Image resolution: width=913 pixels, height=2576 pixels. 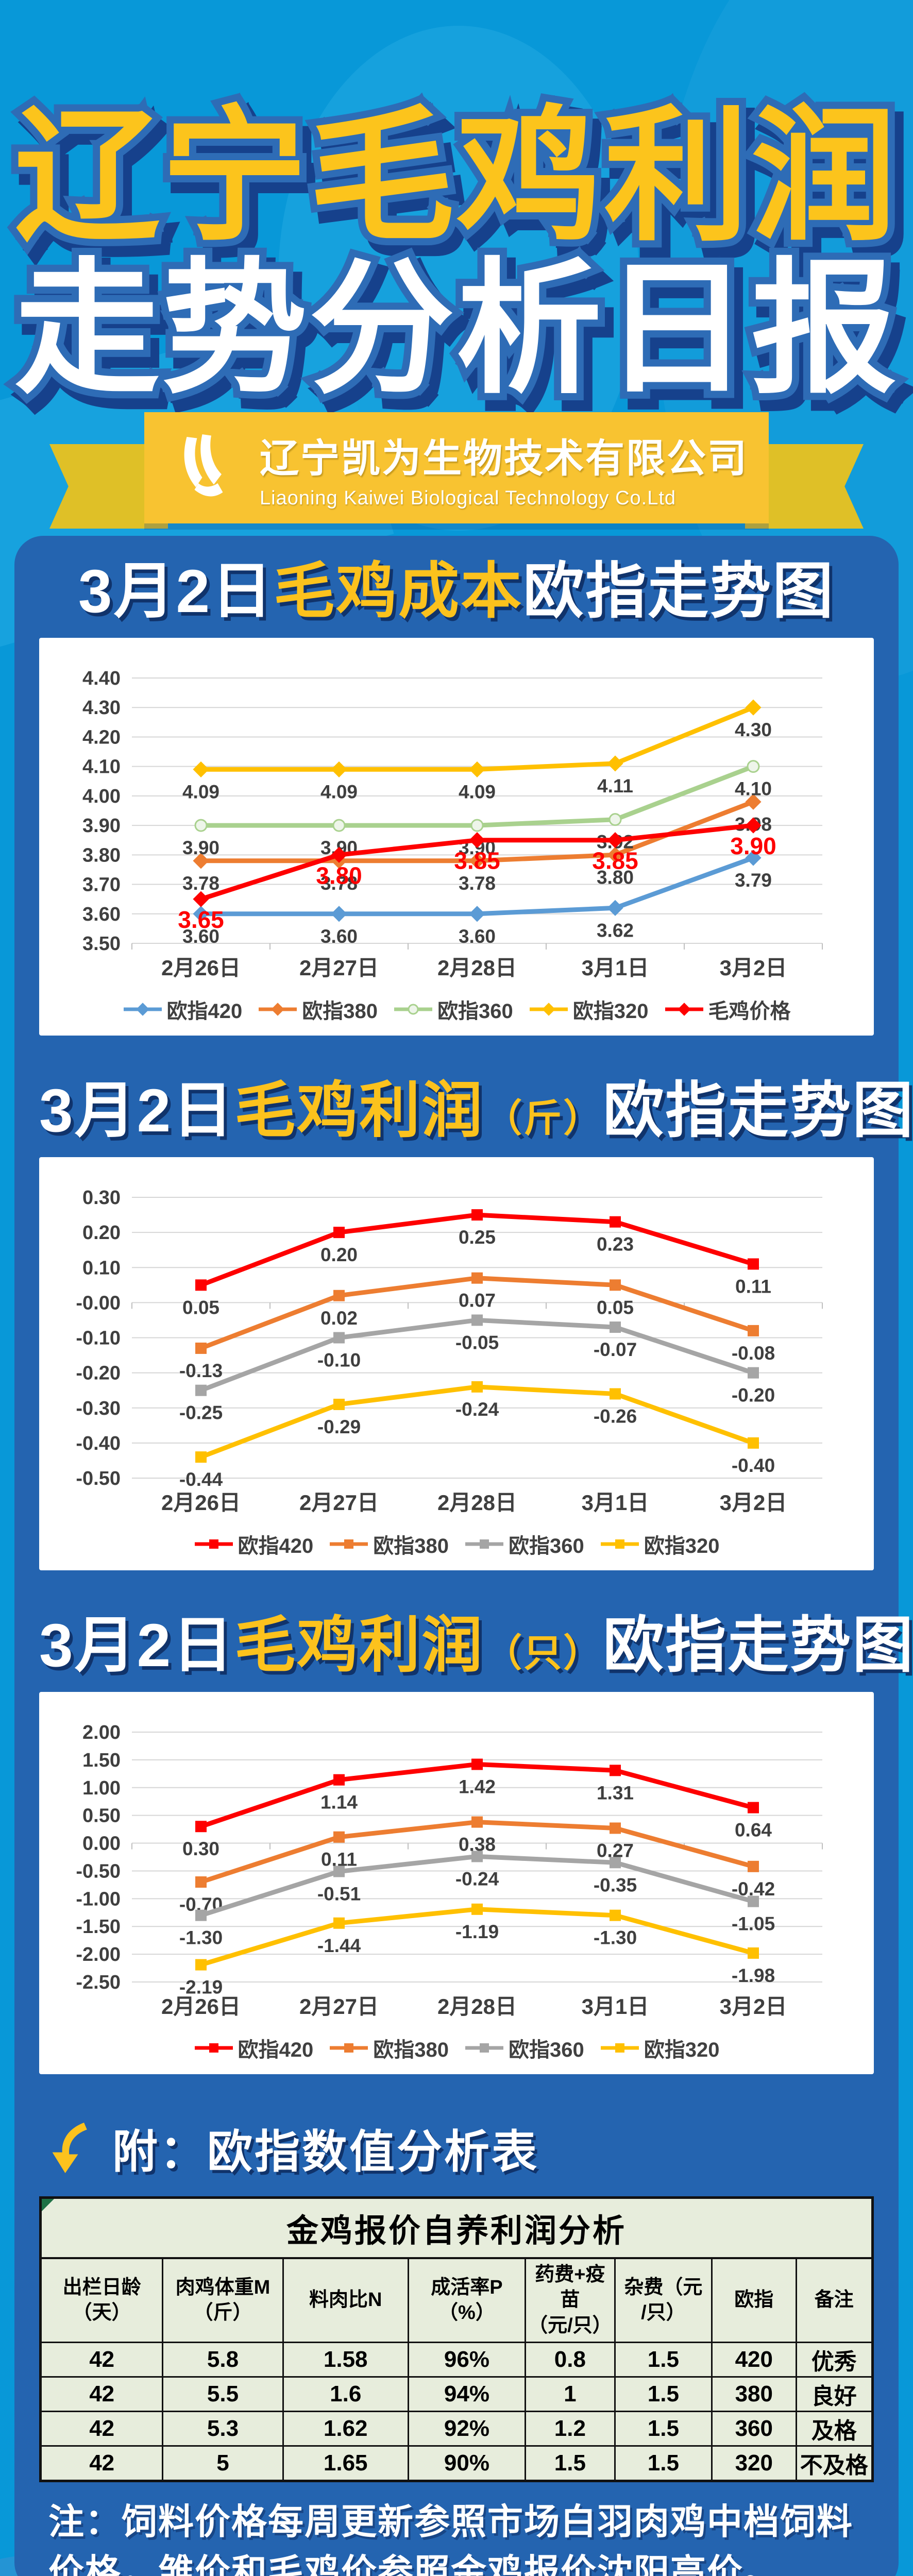 I want to click on svg-text: 2月28日, so click(x=477, y=968).